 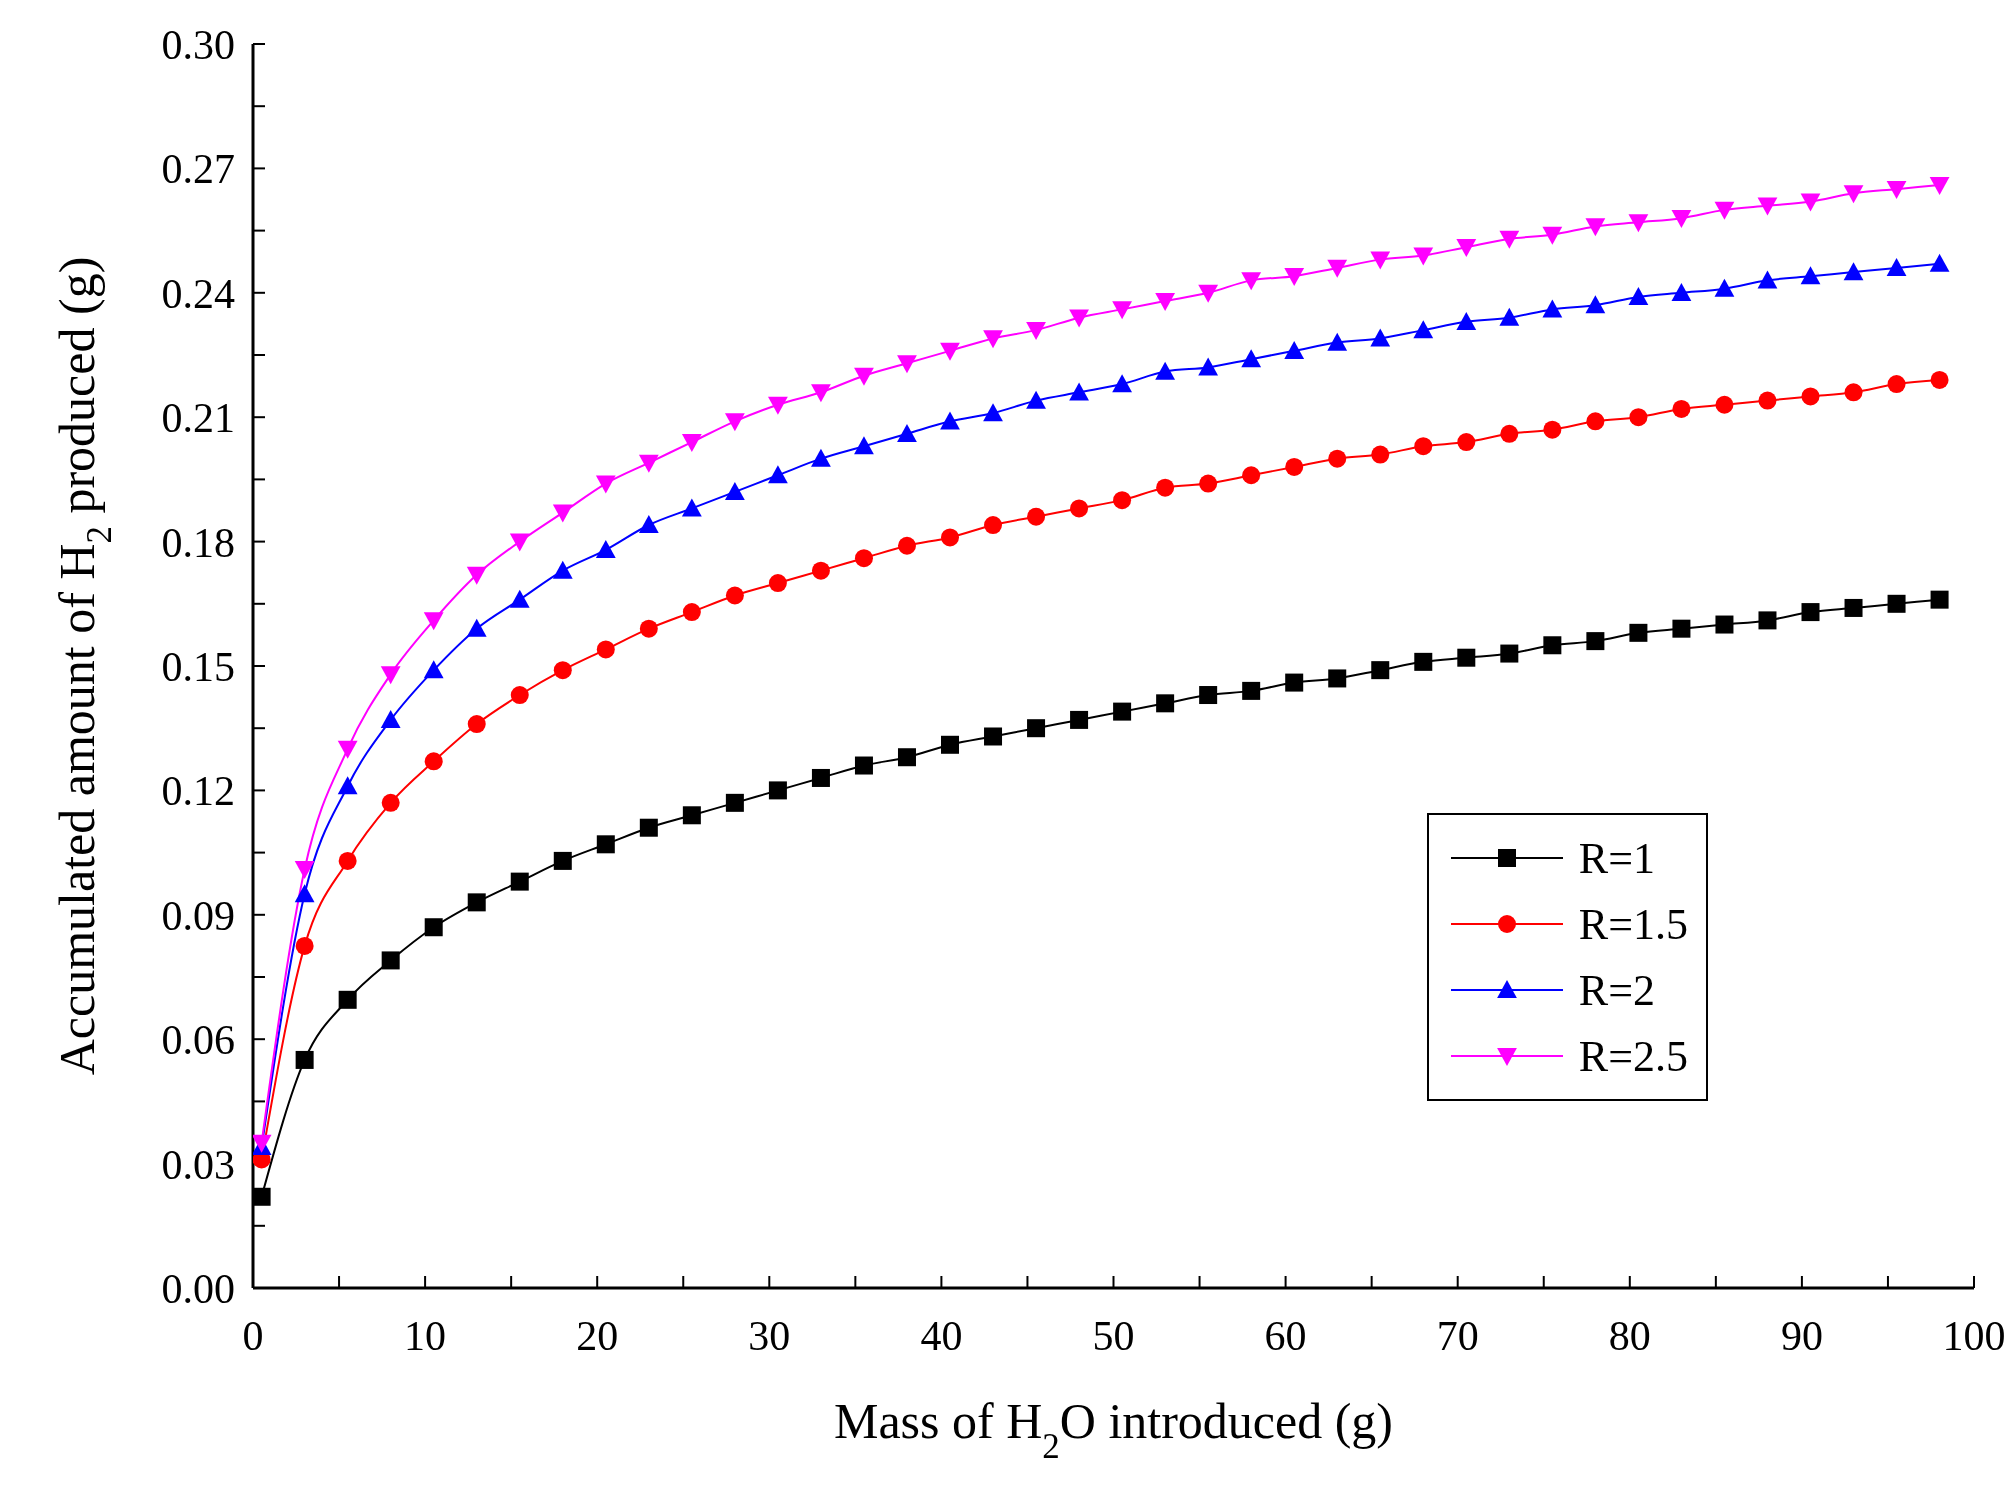 I want to click on legend-label: R=1, so click(x=1616, y=858).